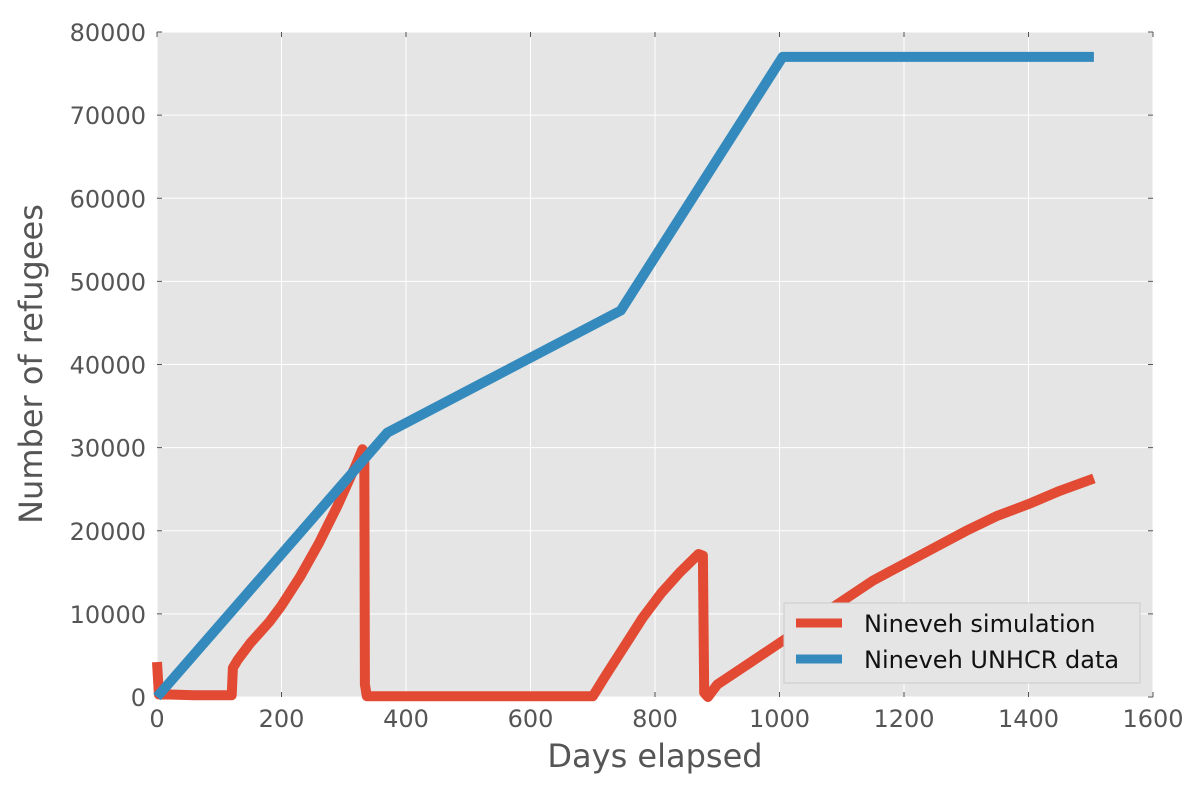 The height and width of the screenshot is (800, 1200). Describe the element at coordinates (654, 756) in the screenshot. I see `x-axis-label: Days elapsed` at that location.